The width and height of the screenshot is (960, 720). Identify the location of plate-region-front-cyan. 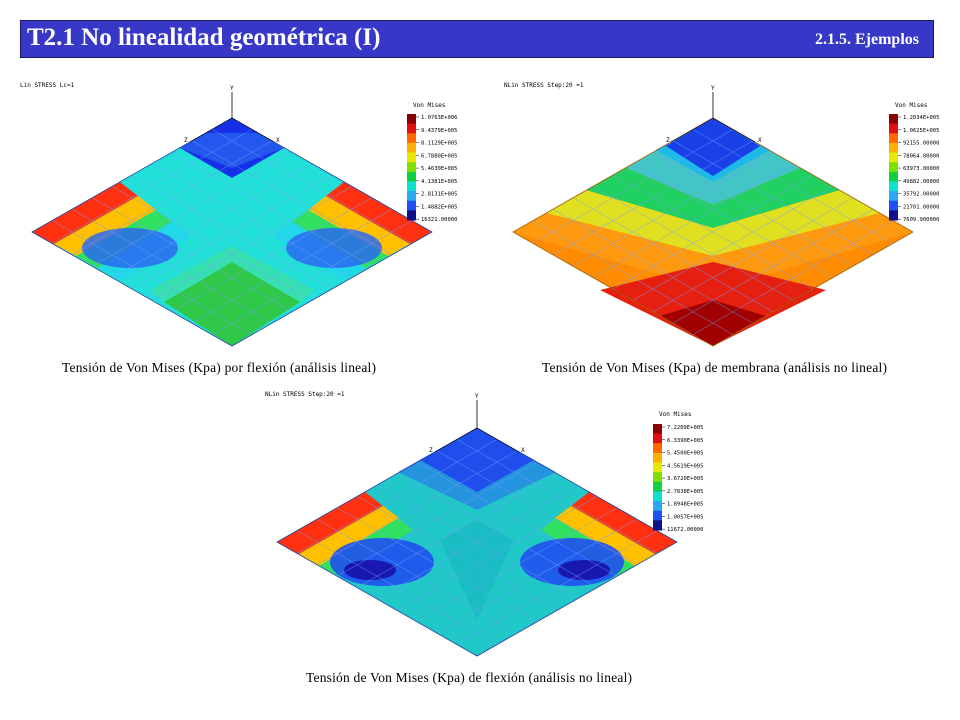
(232, 274).